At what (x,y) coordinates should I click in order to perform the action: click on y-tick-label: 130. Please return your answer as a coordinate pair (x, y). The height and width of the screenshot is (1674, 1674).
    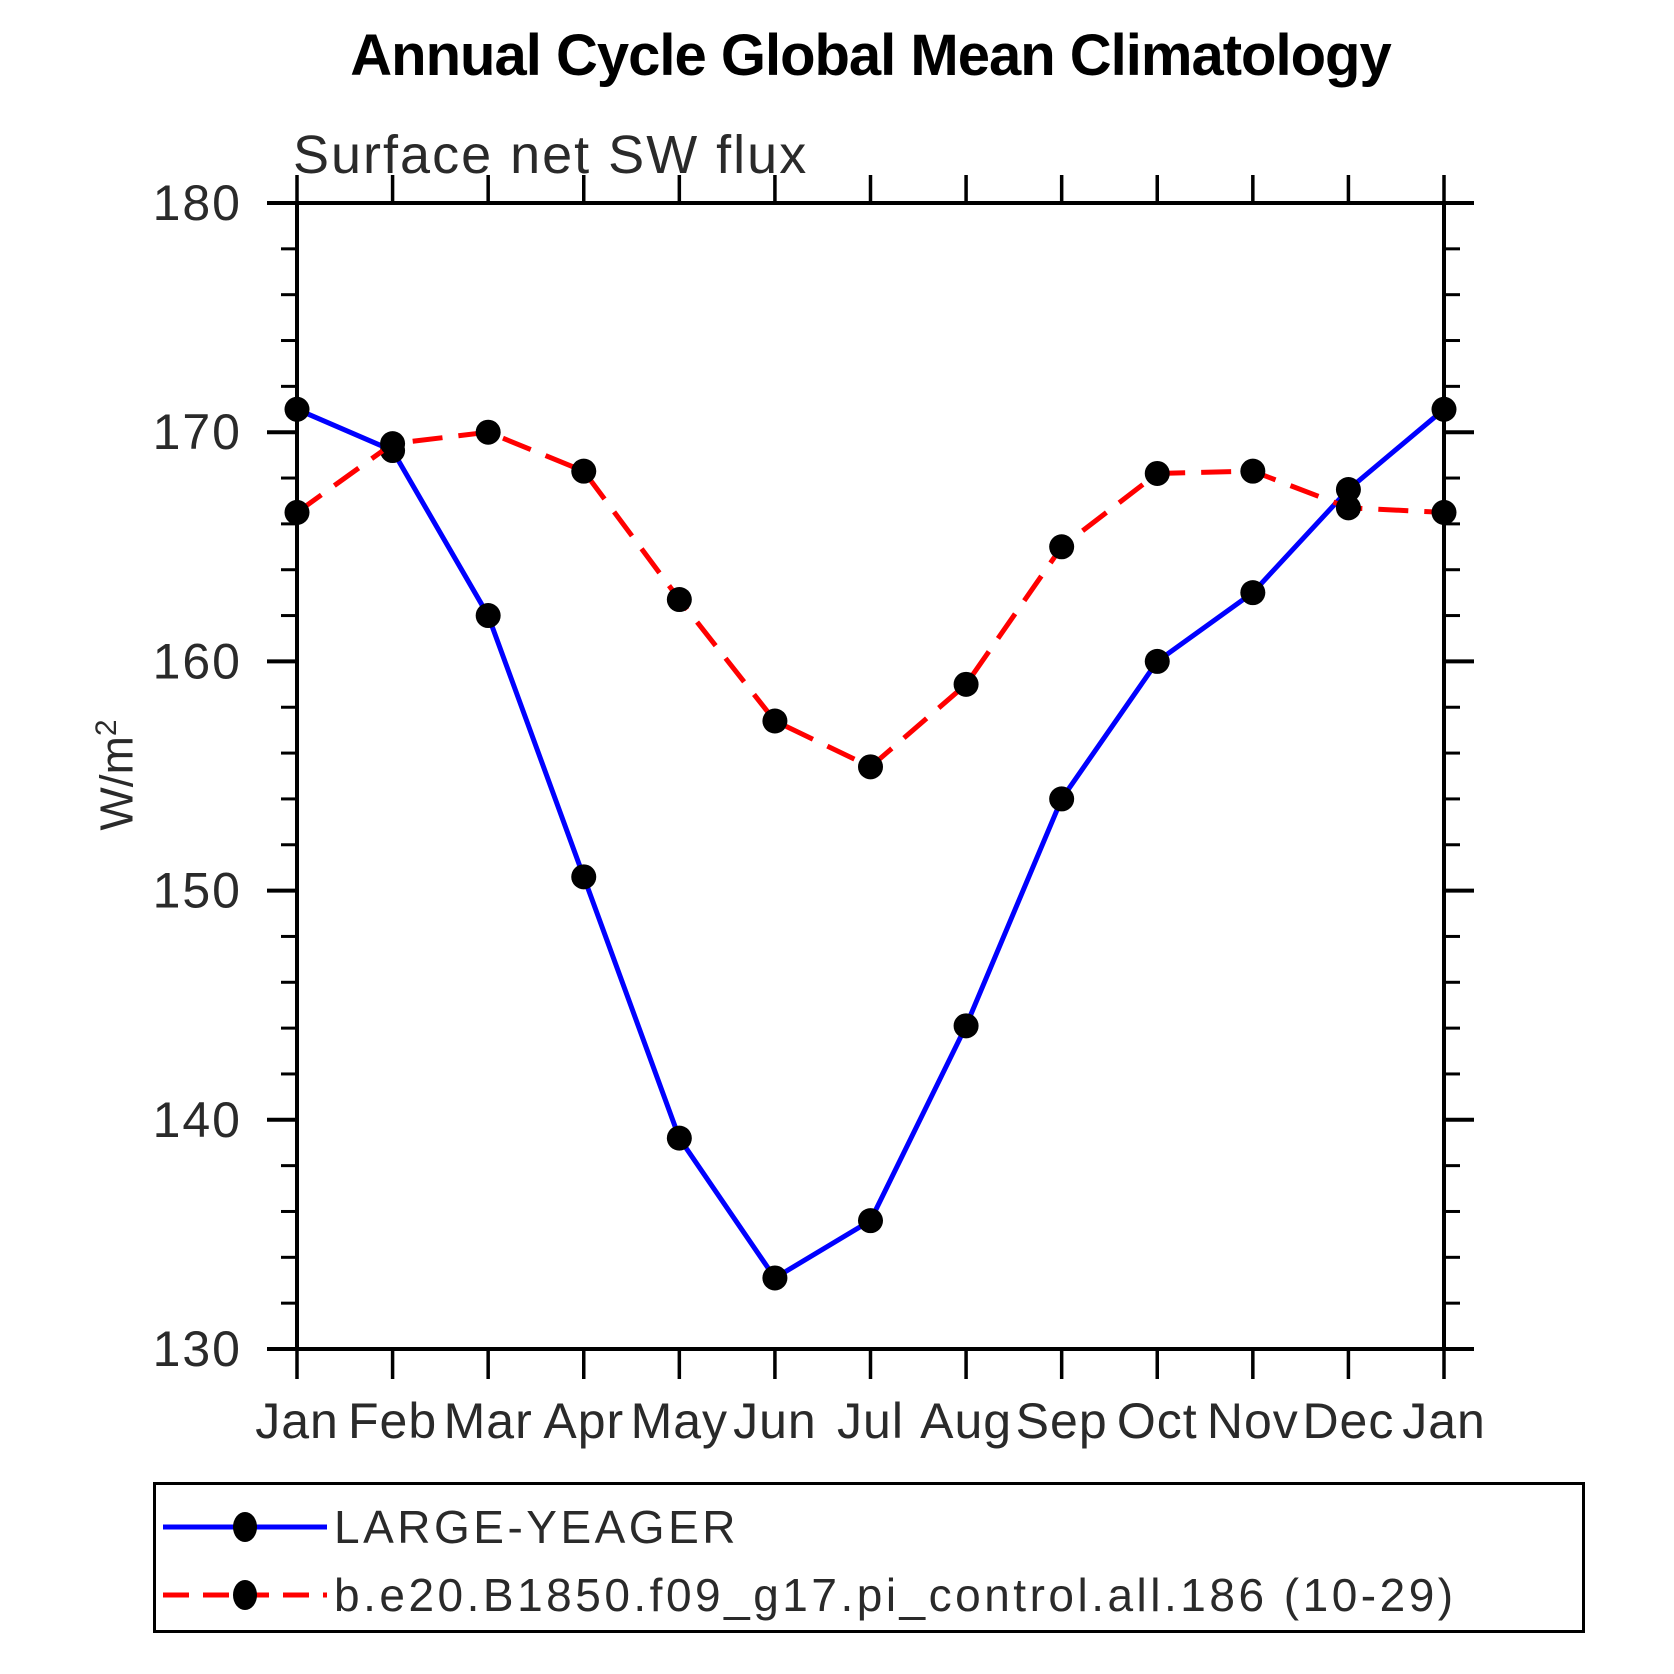
    Looking at the image, I should click on (197, 1349).